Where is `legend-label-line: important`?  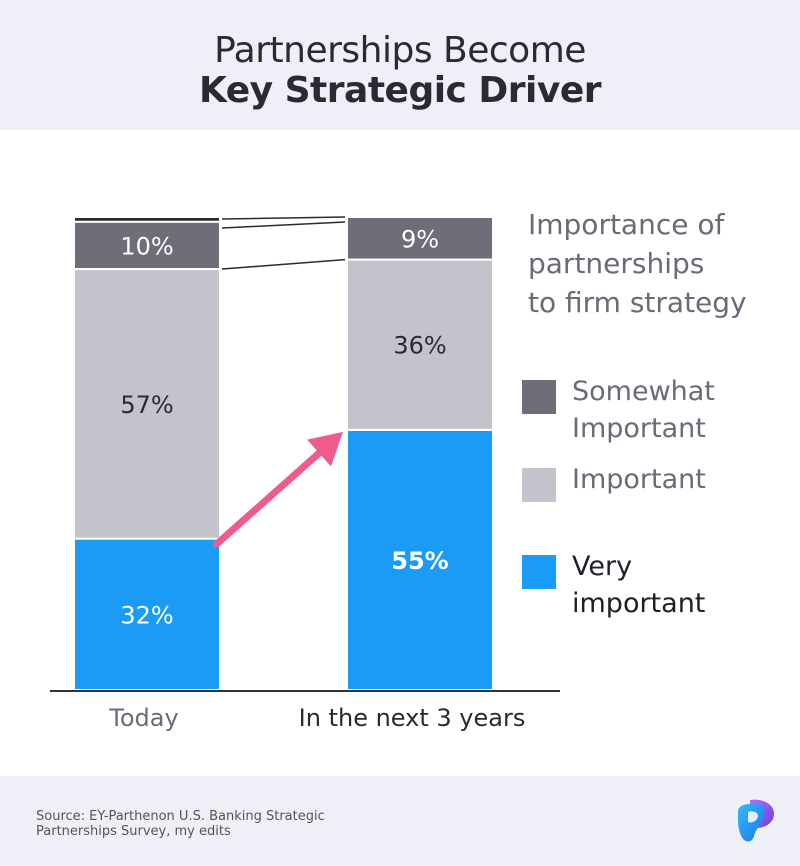
legend-label-line: important is located at coordinates (639, 603).